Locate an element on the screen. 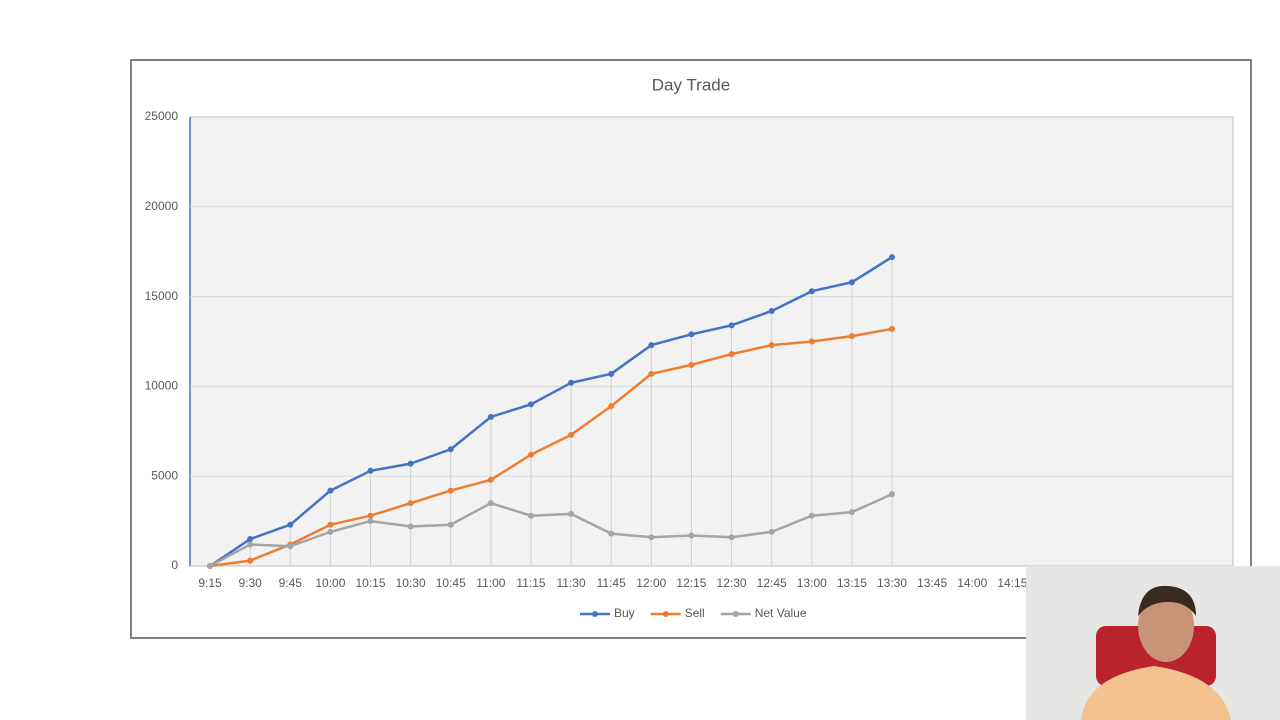  x-tick-label: 13:00 is located at coordinates (812, 583).